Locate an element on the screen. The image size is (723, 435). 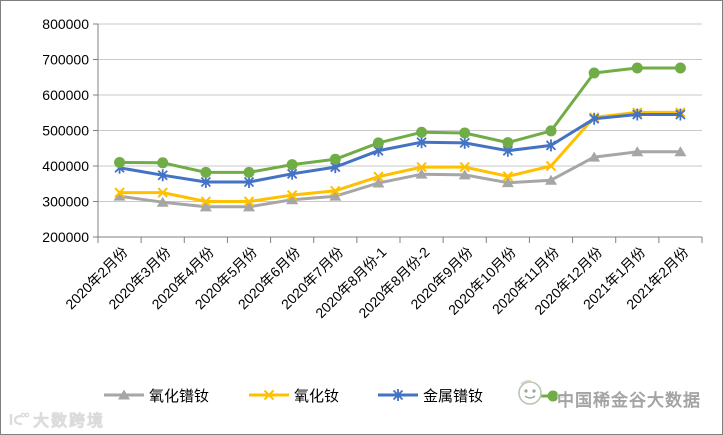
y-axis-label: 300000 is located at coordinates (65, 202).